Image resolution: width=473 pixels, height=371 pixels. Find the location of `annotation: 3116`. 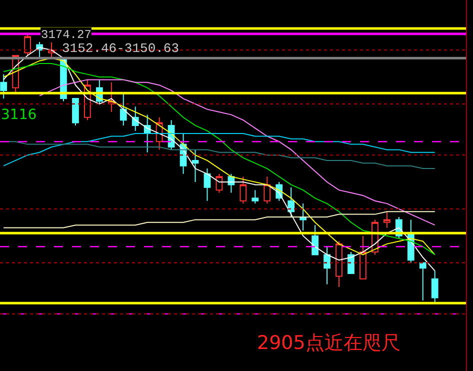

annotation: 3116 is located at coordinates (19, 115).